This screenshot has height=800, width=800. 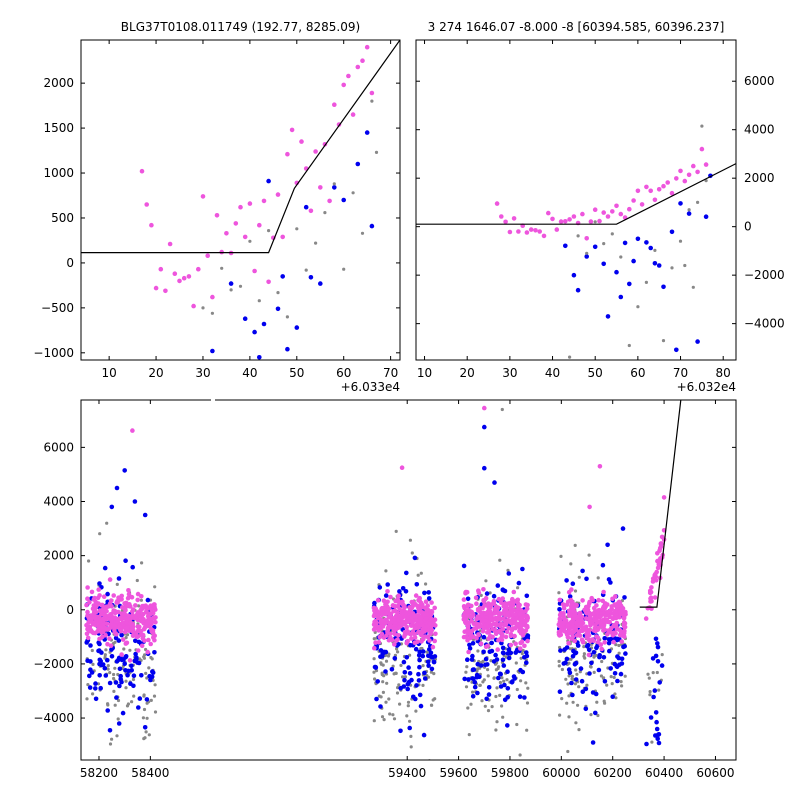 I want to click on x-tick-label: 60200, so click(x=613, y=773).